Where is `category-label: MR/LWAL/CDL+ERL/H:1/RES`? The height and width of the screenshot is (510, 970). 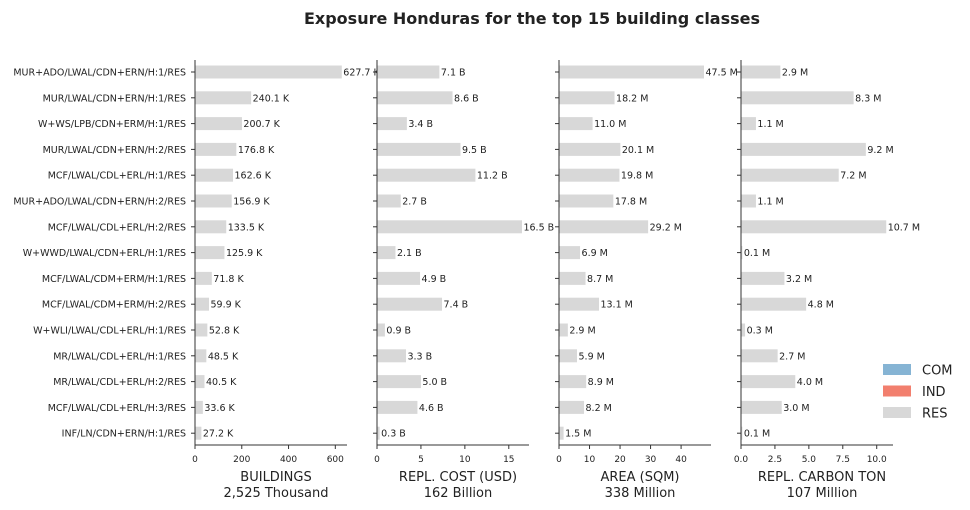
category-label: MR/LWAL/CDL+ERL/H:1/RES is located at coordinates (119, 356).